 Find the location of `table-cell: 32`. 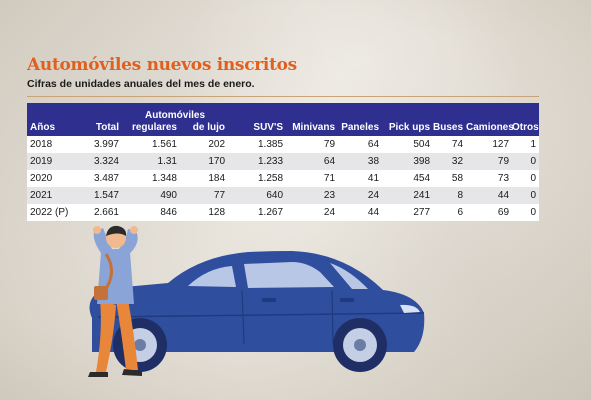

table-cell: 32 is located at coordinates (450, 161).